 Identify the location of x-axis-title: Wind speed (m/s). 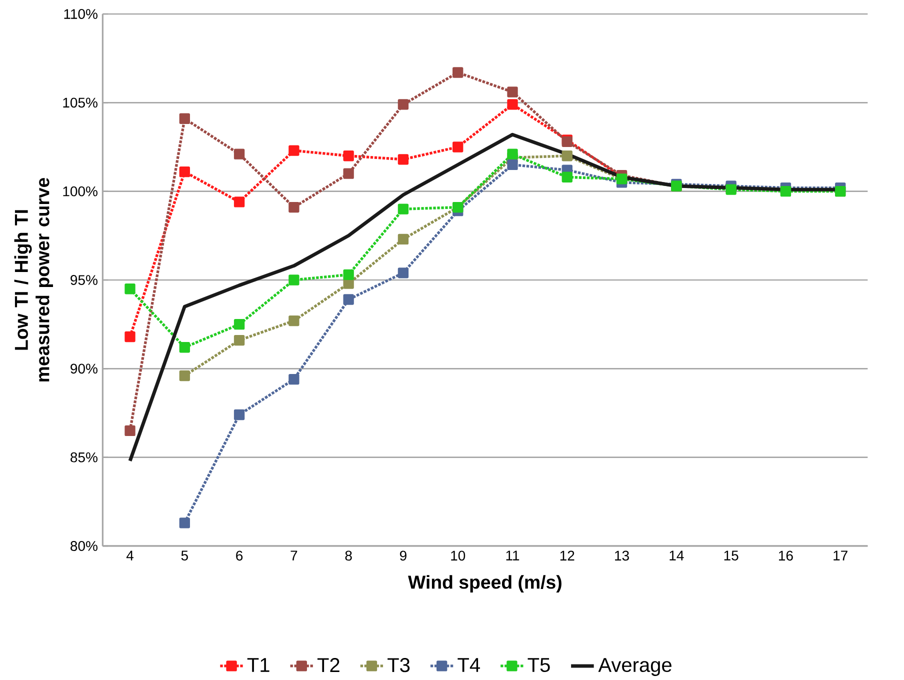
(485, 583).